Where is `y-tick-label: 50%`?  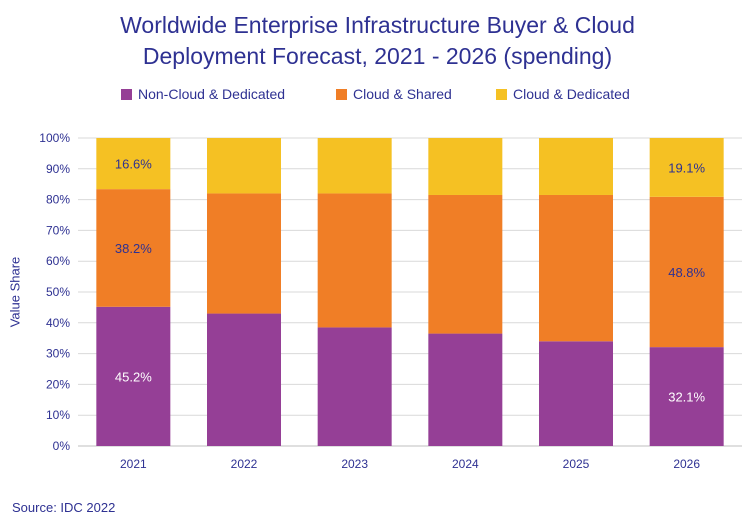
y-tick-label: 50% is located at coordinates (58, 292).